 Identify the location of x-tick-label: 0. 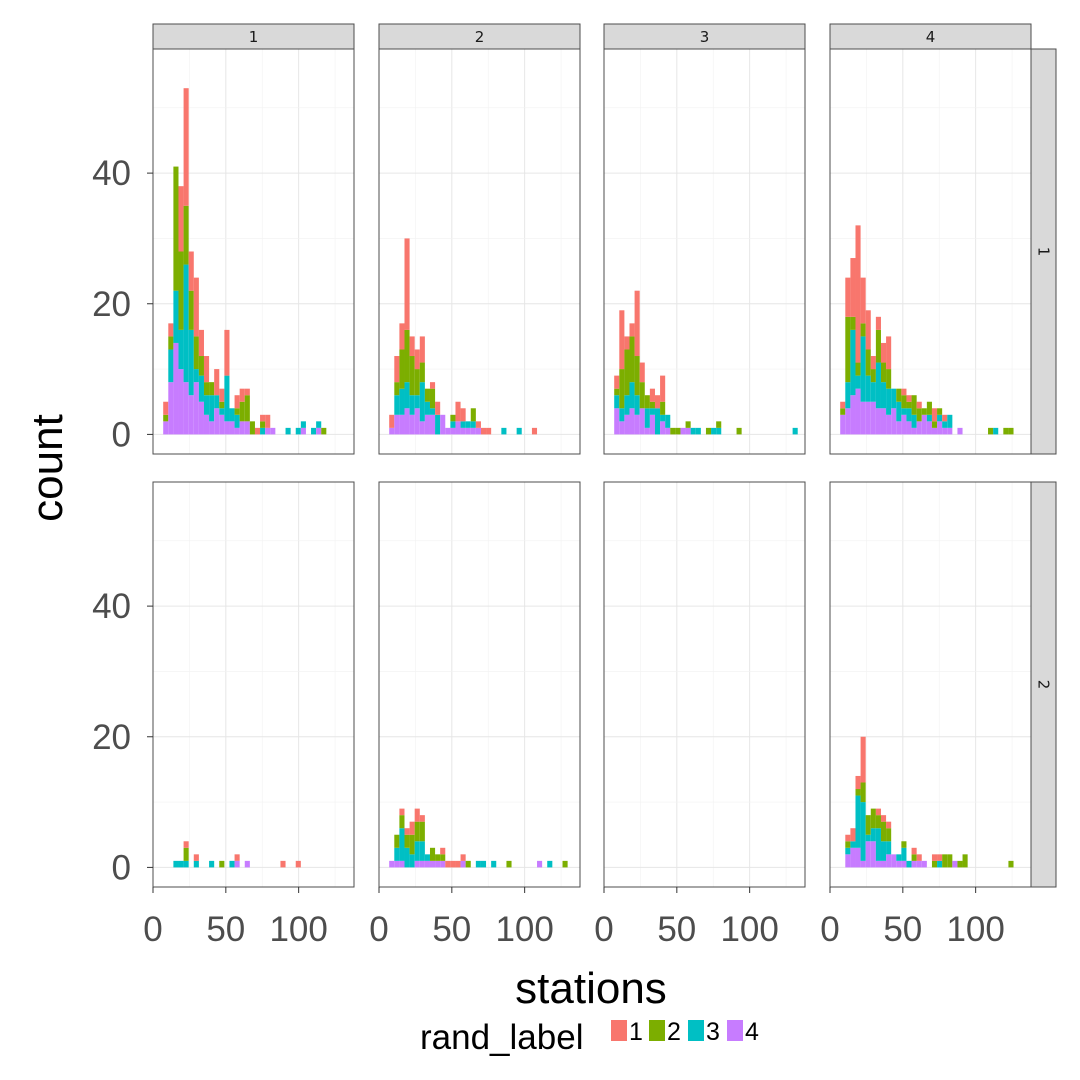
(829, 929).